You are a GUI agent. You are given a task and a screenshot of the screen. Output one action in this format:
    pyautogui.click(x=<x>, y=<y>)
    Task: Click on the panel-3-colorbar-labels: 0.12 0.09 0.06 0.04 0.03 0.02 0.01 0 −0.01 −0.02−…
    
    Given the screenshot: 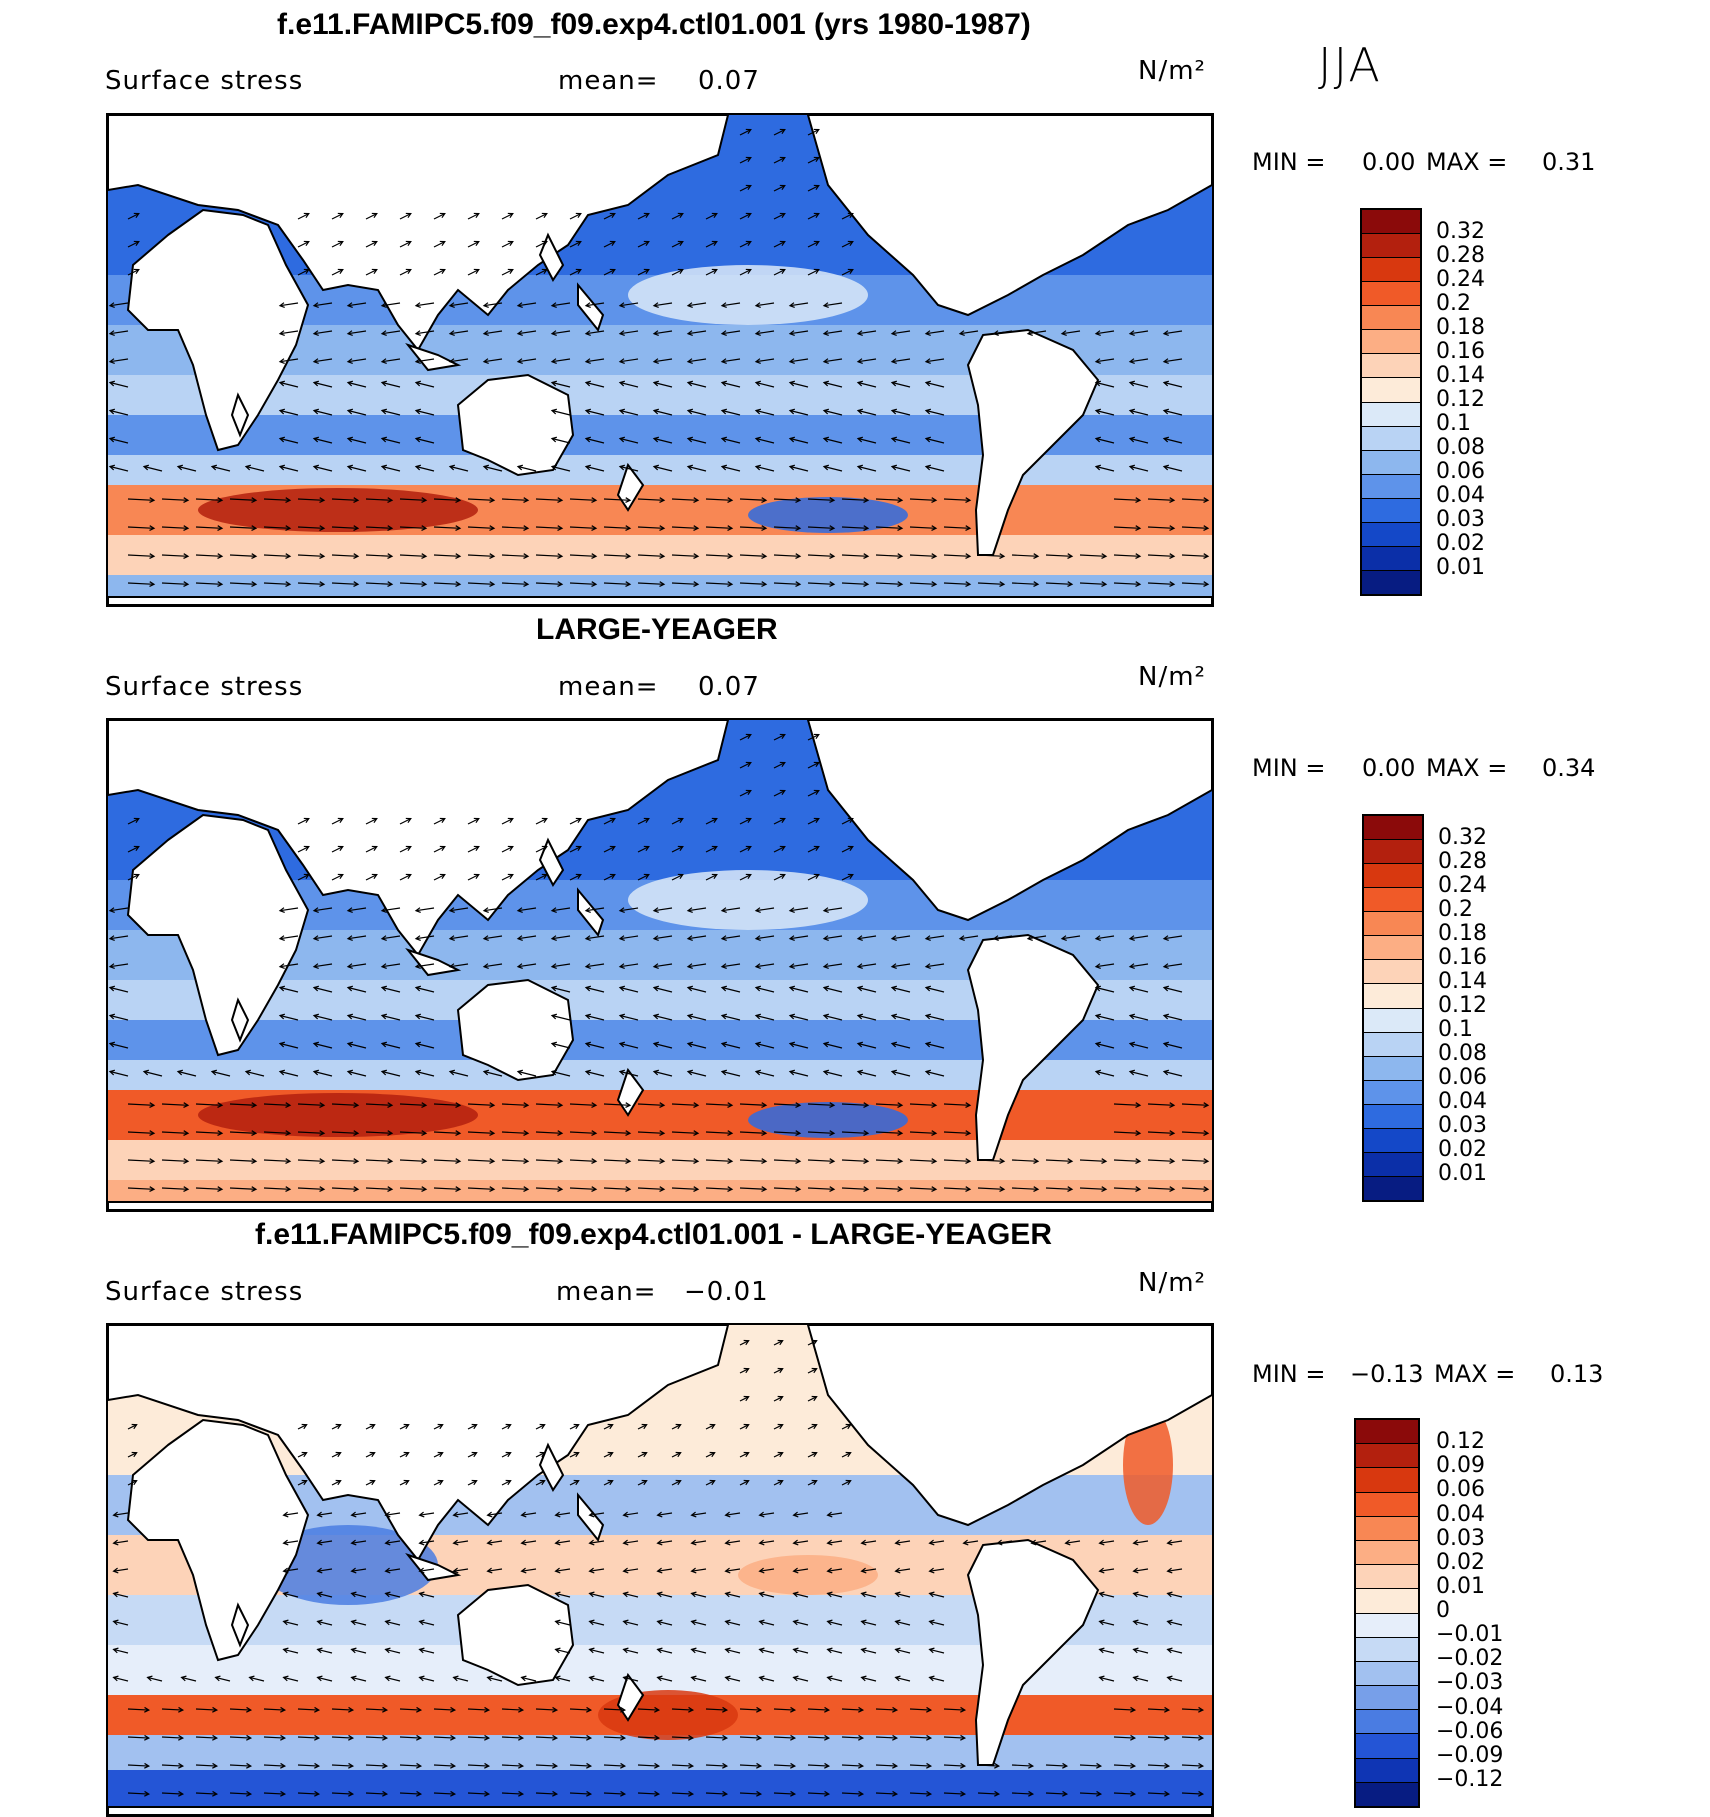 What is the action you would take?
    pyautogui.click(x=1481, y=1611)
    